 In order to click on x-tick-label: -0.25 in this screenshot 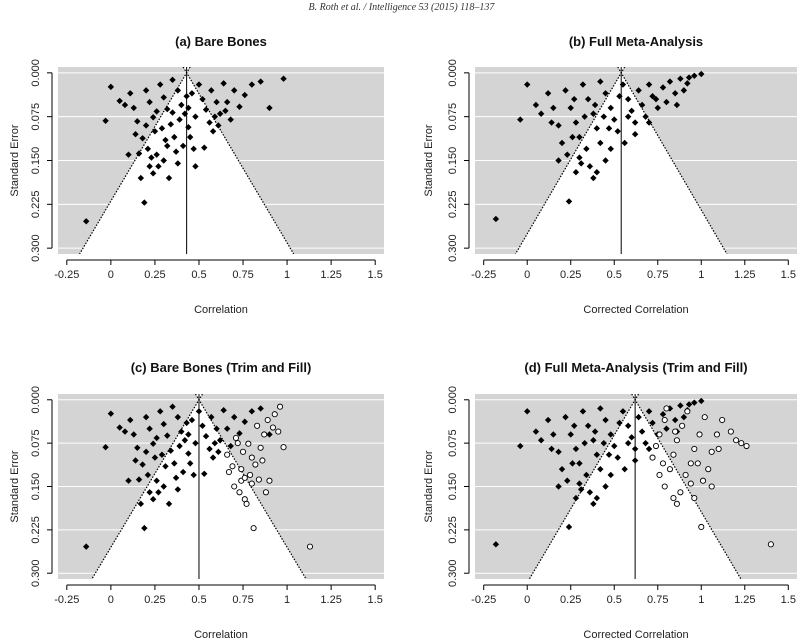, I will do `click(66, 600)`.